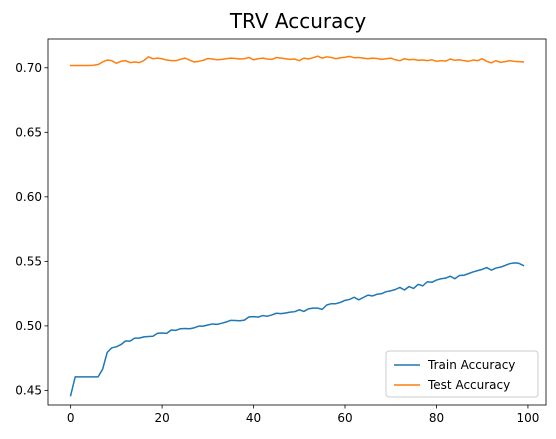 This screenshot has height=439, width=556. Describe the element at coordinates (28, 261) in the screenshot. I see `y-tick-label: 0.55` at that location.